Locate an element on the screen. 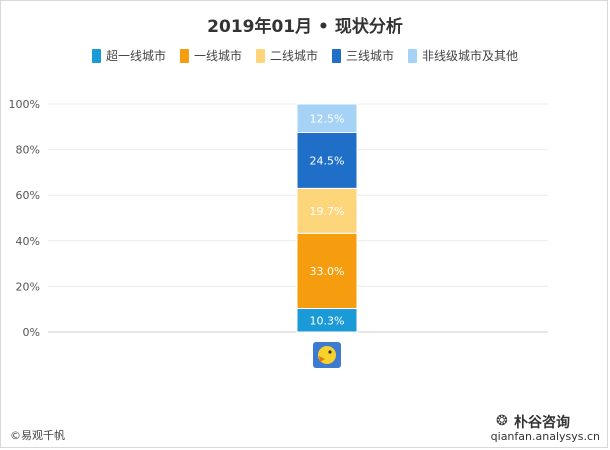 The height and width of the screenshot is (450, 610). legend-item-tier2: 二线城市 is located at coordinates (286, 55).